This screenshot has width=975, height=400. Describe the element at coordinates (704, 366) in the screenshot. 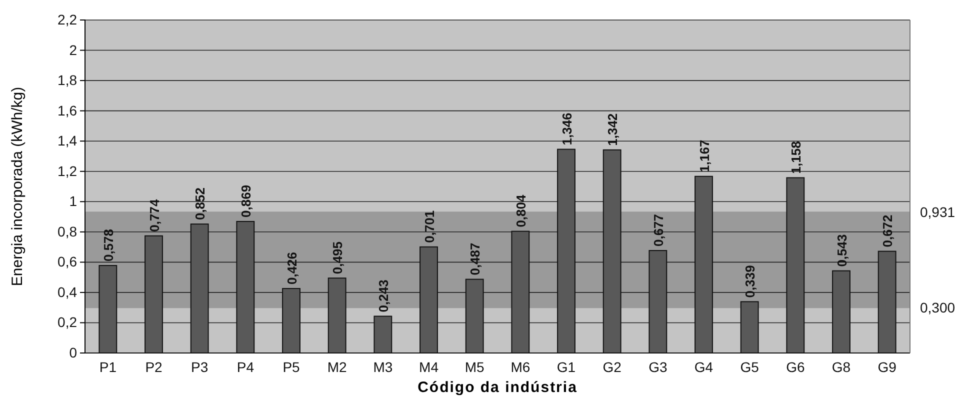

I see `x-tick-label: G4` at that location.